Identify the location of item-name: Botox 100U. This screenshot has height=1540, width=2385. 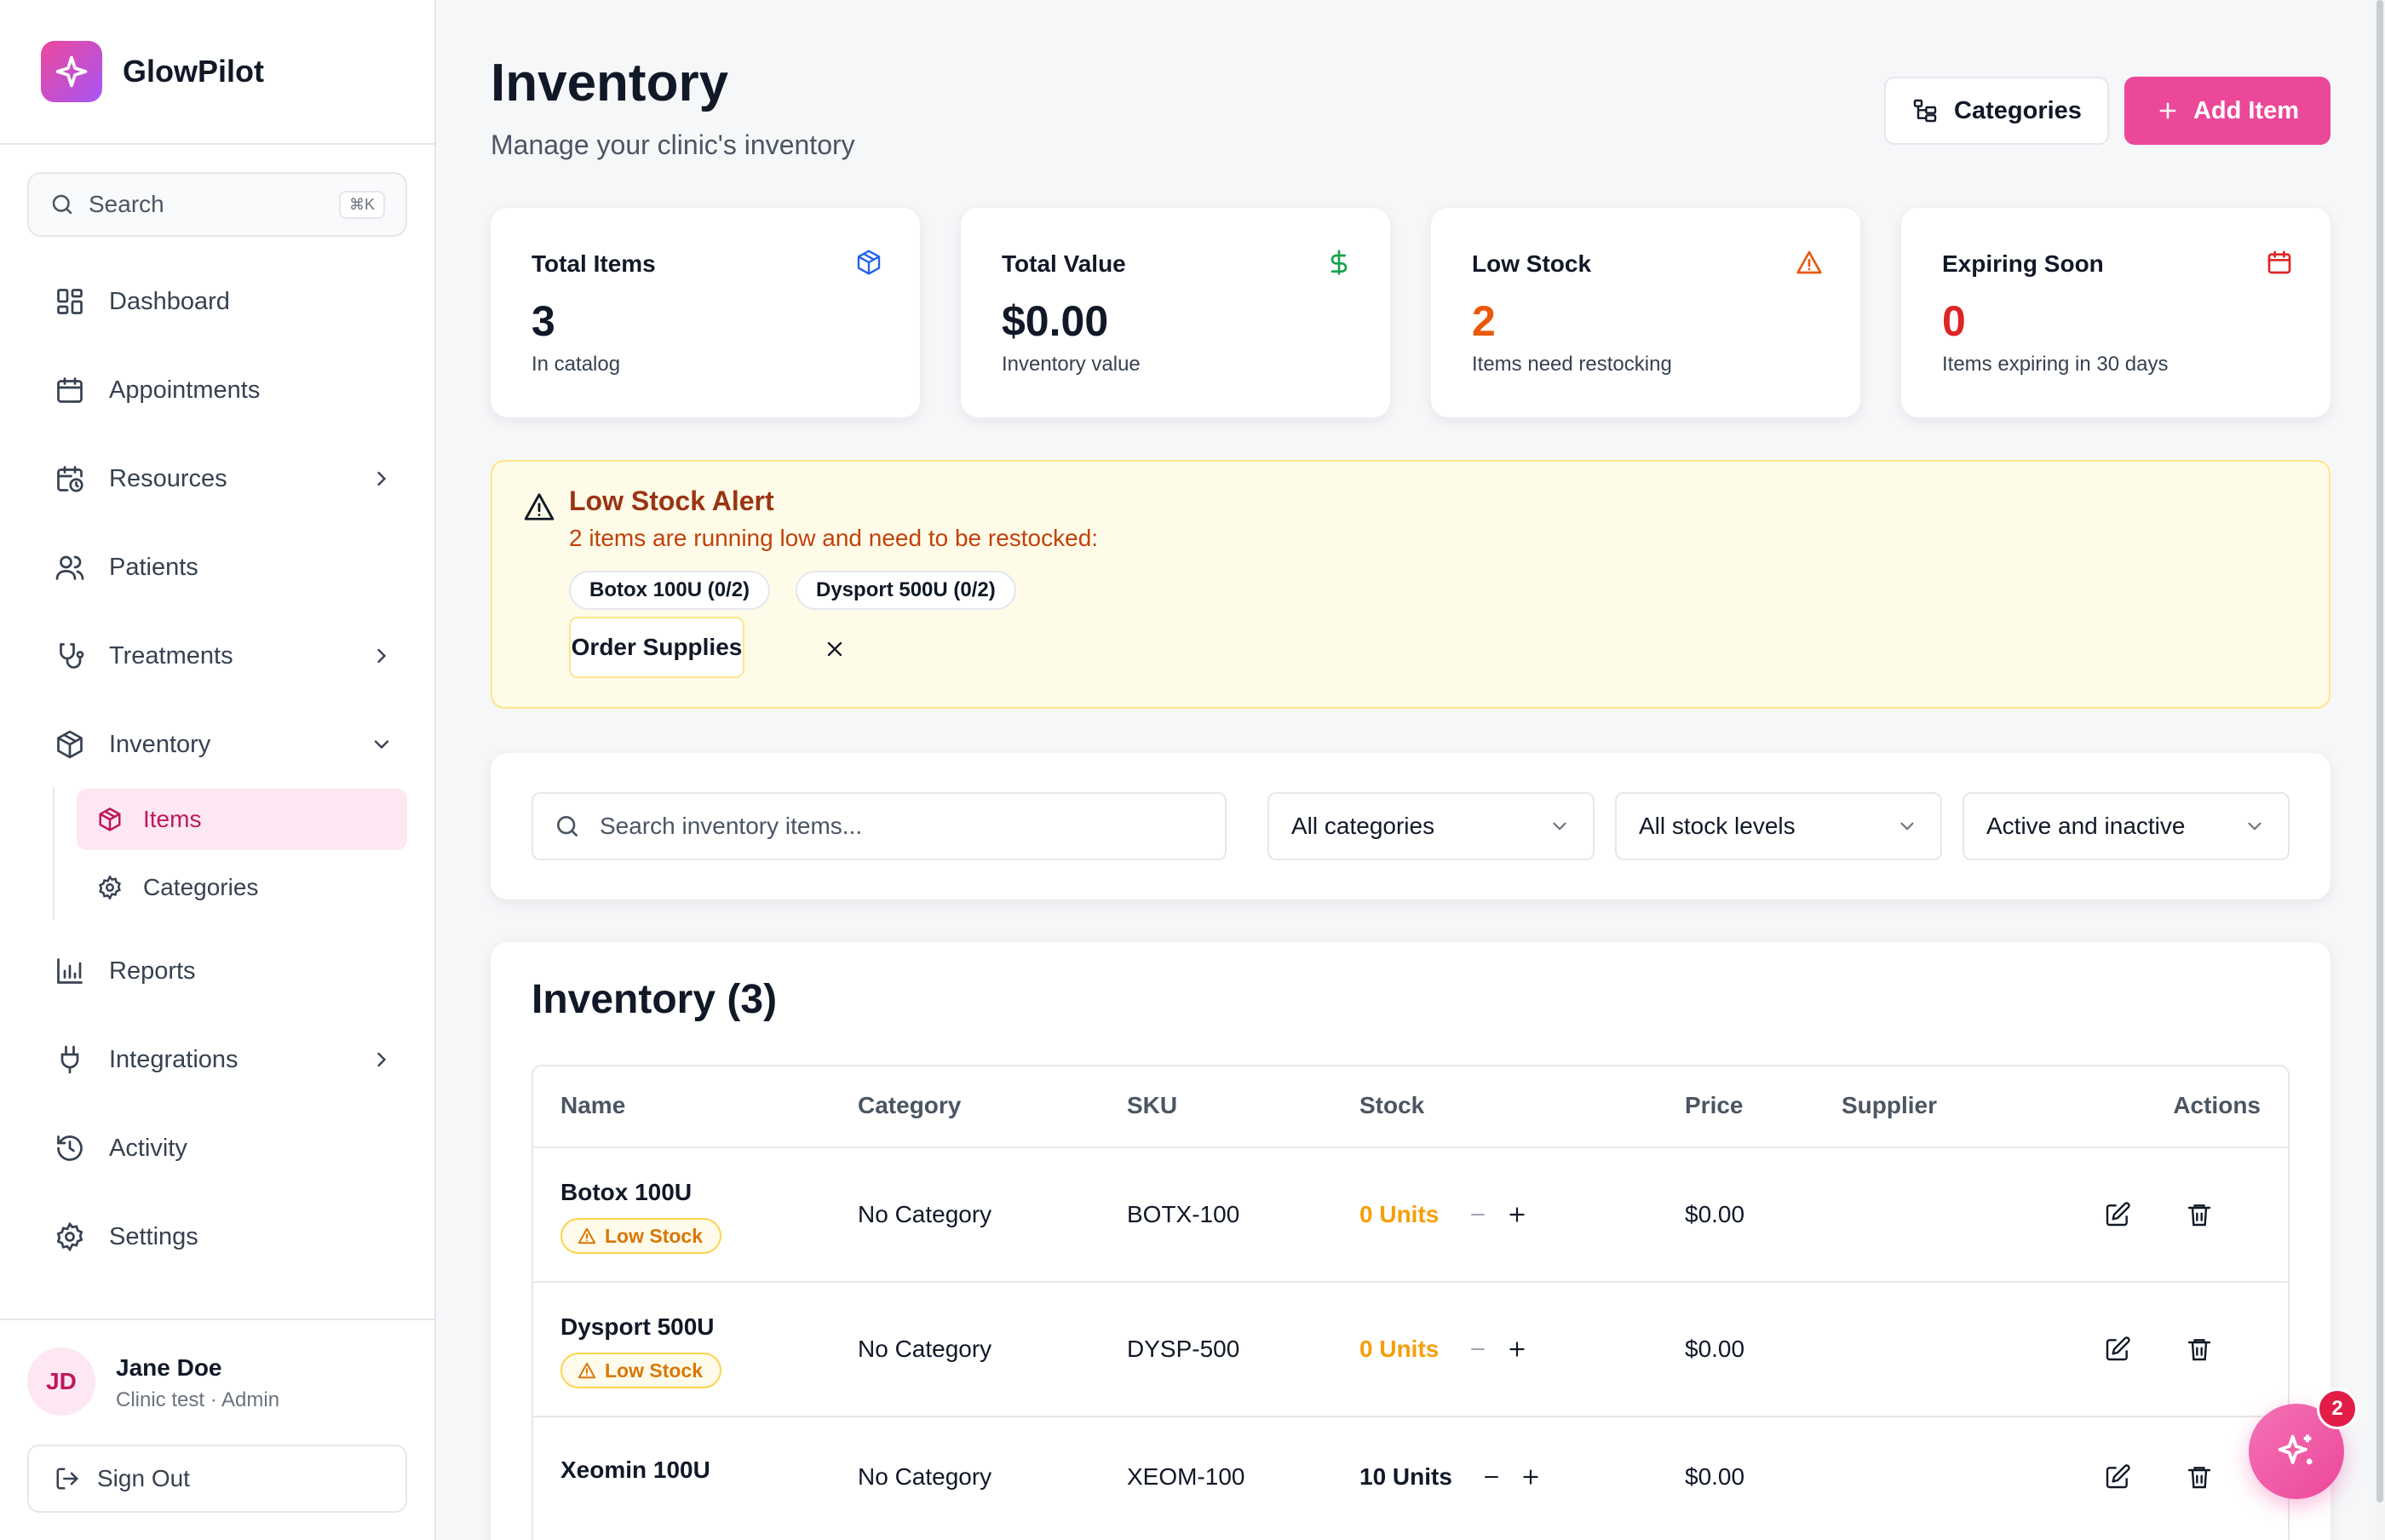
(626, 1192).